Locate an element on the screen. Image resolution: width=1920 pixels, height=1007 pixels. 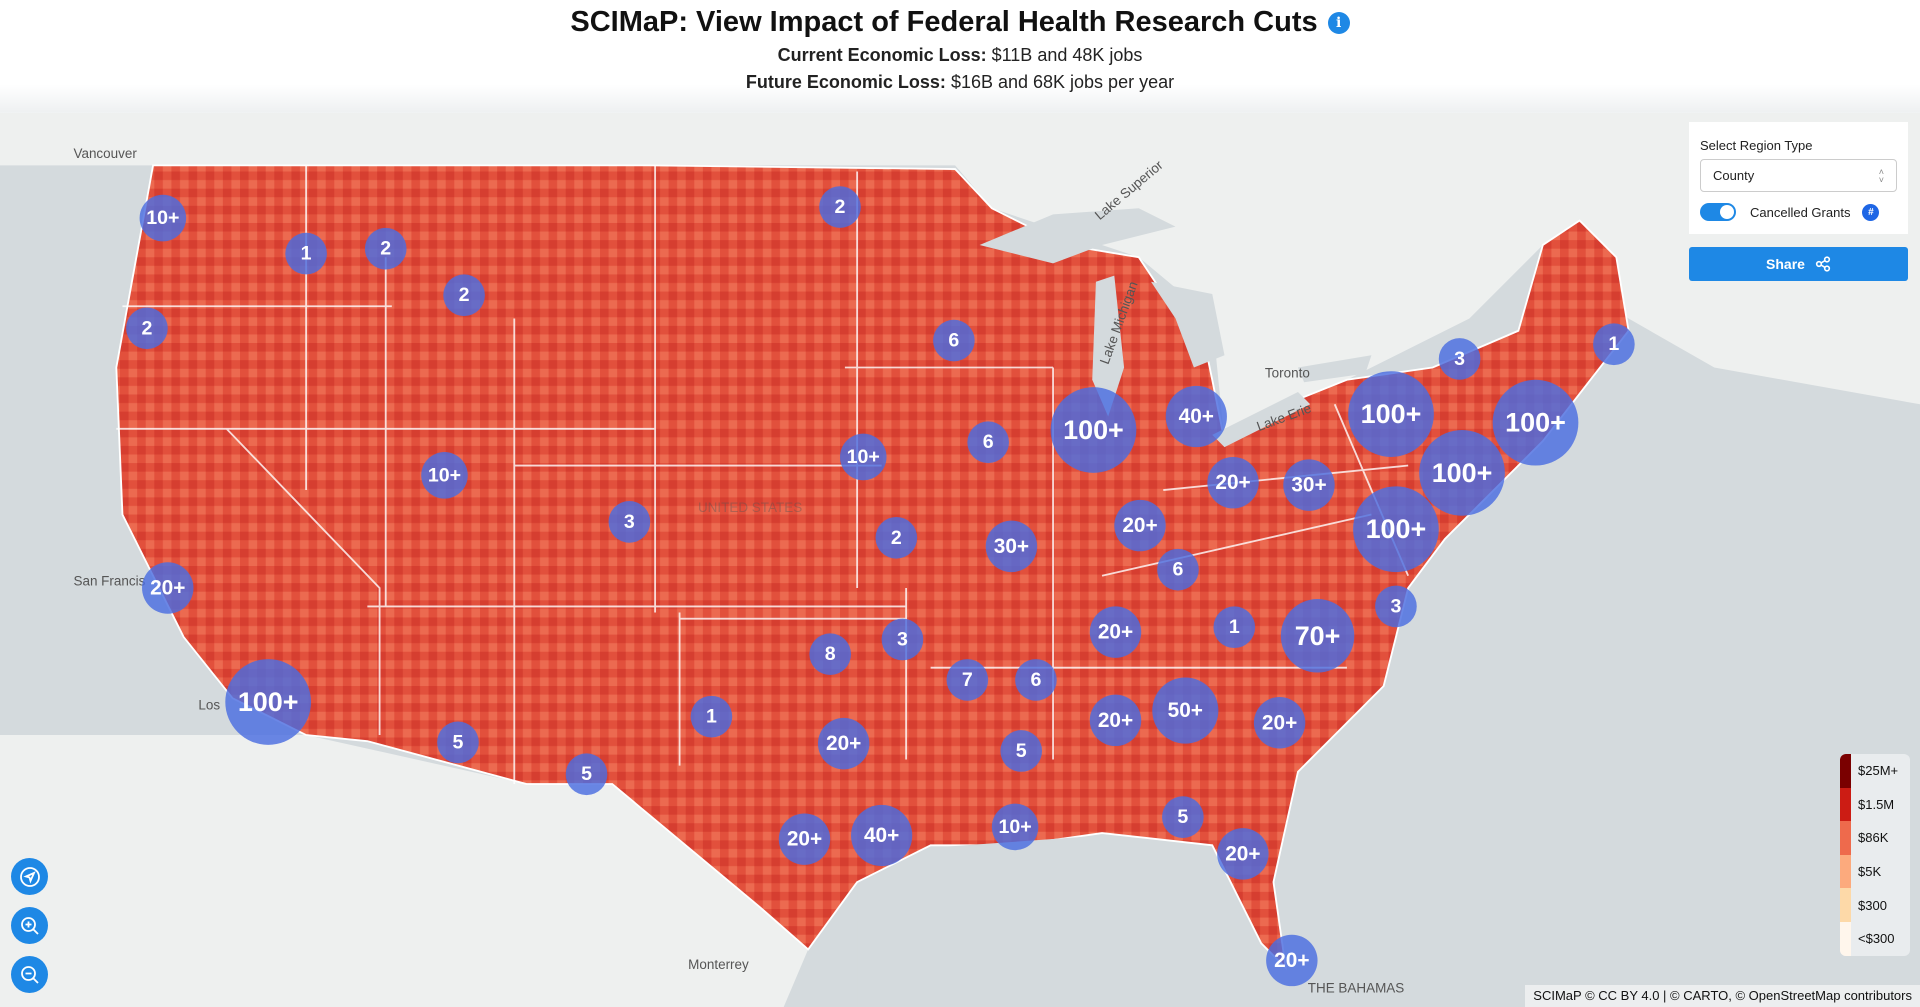
grant-cluster: 8 is located at coordinates (830, 654).